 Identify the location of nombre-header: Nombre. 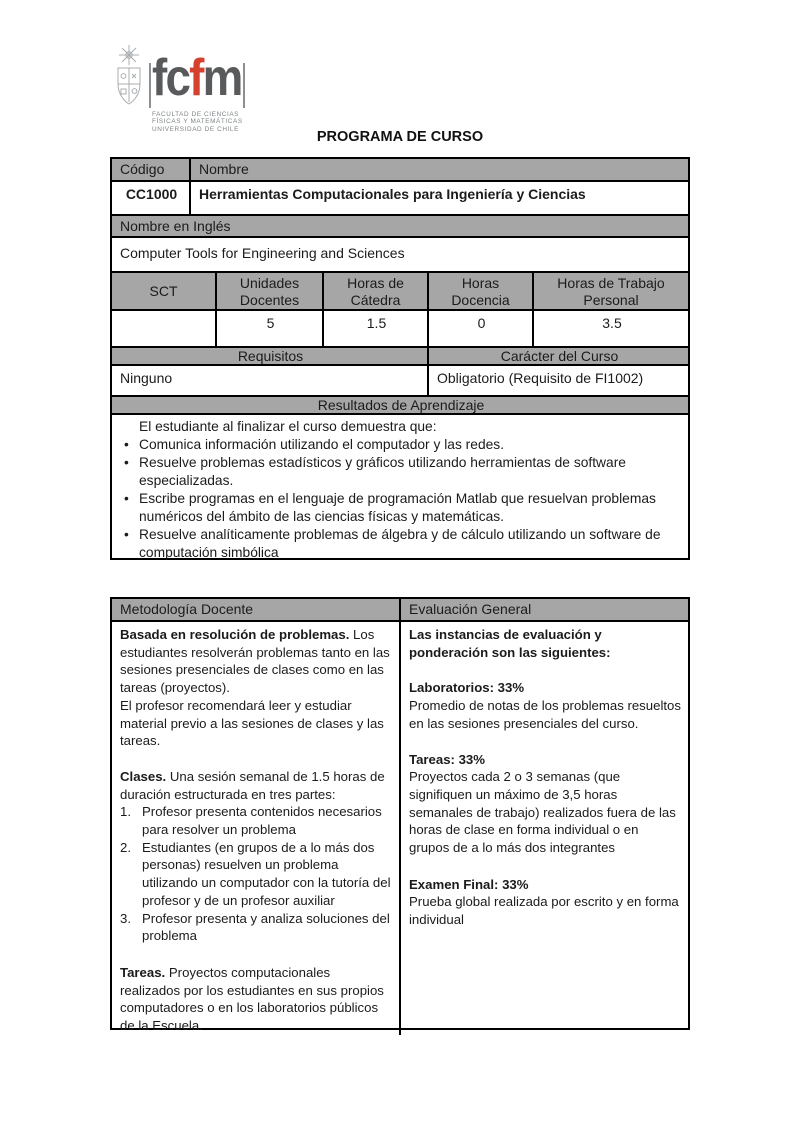
(438, 169).